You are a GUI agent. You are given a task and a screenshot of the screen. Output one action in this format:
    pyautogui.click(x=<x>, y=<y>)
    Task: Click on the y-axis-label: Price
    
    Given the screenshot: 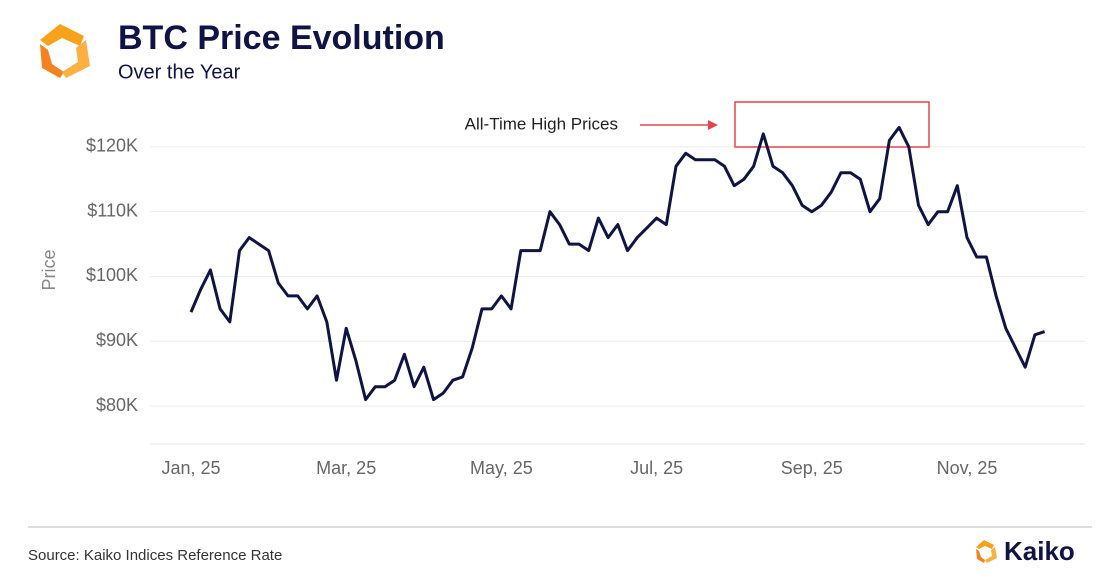 What is the action you would take?
    pyautogui.click(x=49, y=269)
    